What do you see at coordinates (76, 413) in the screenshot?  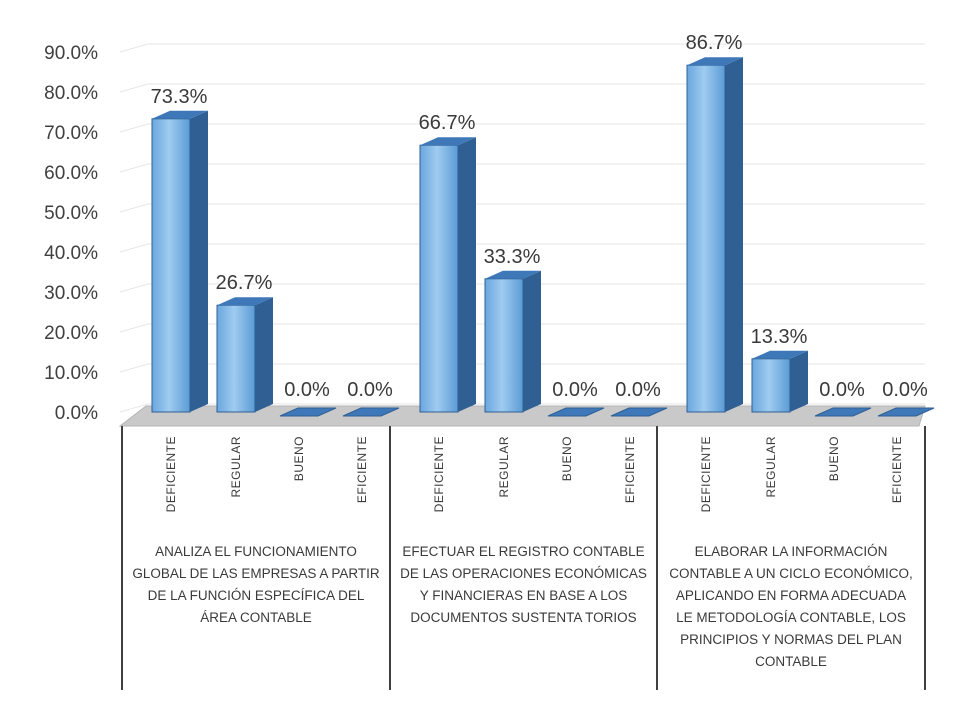 I see `y-tick-label: 0.0%` at bounding box center [76, 413].